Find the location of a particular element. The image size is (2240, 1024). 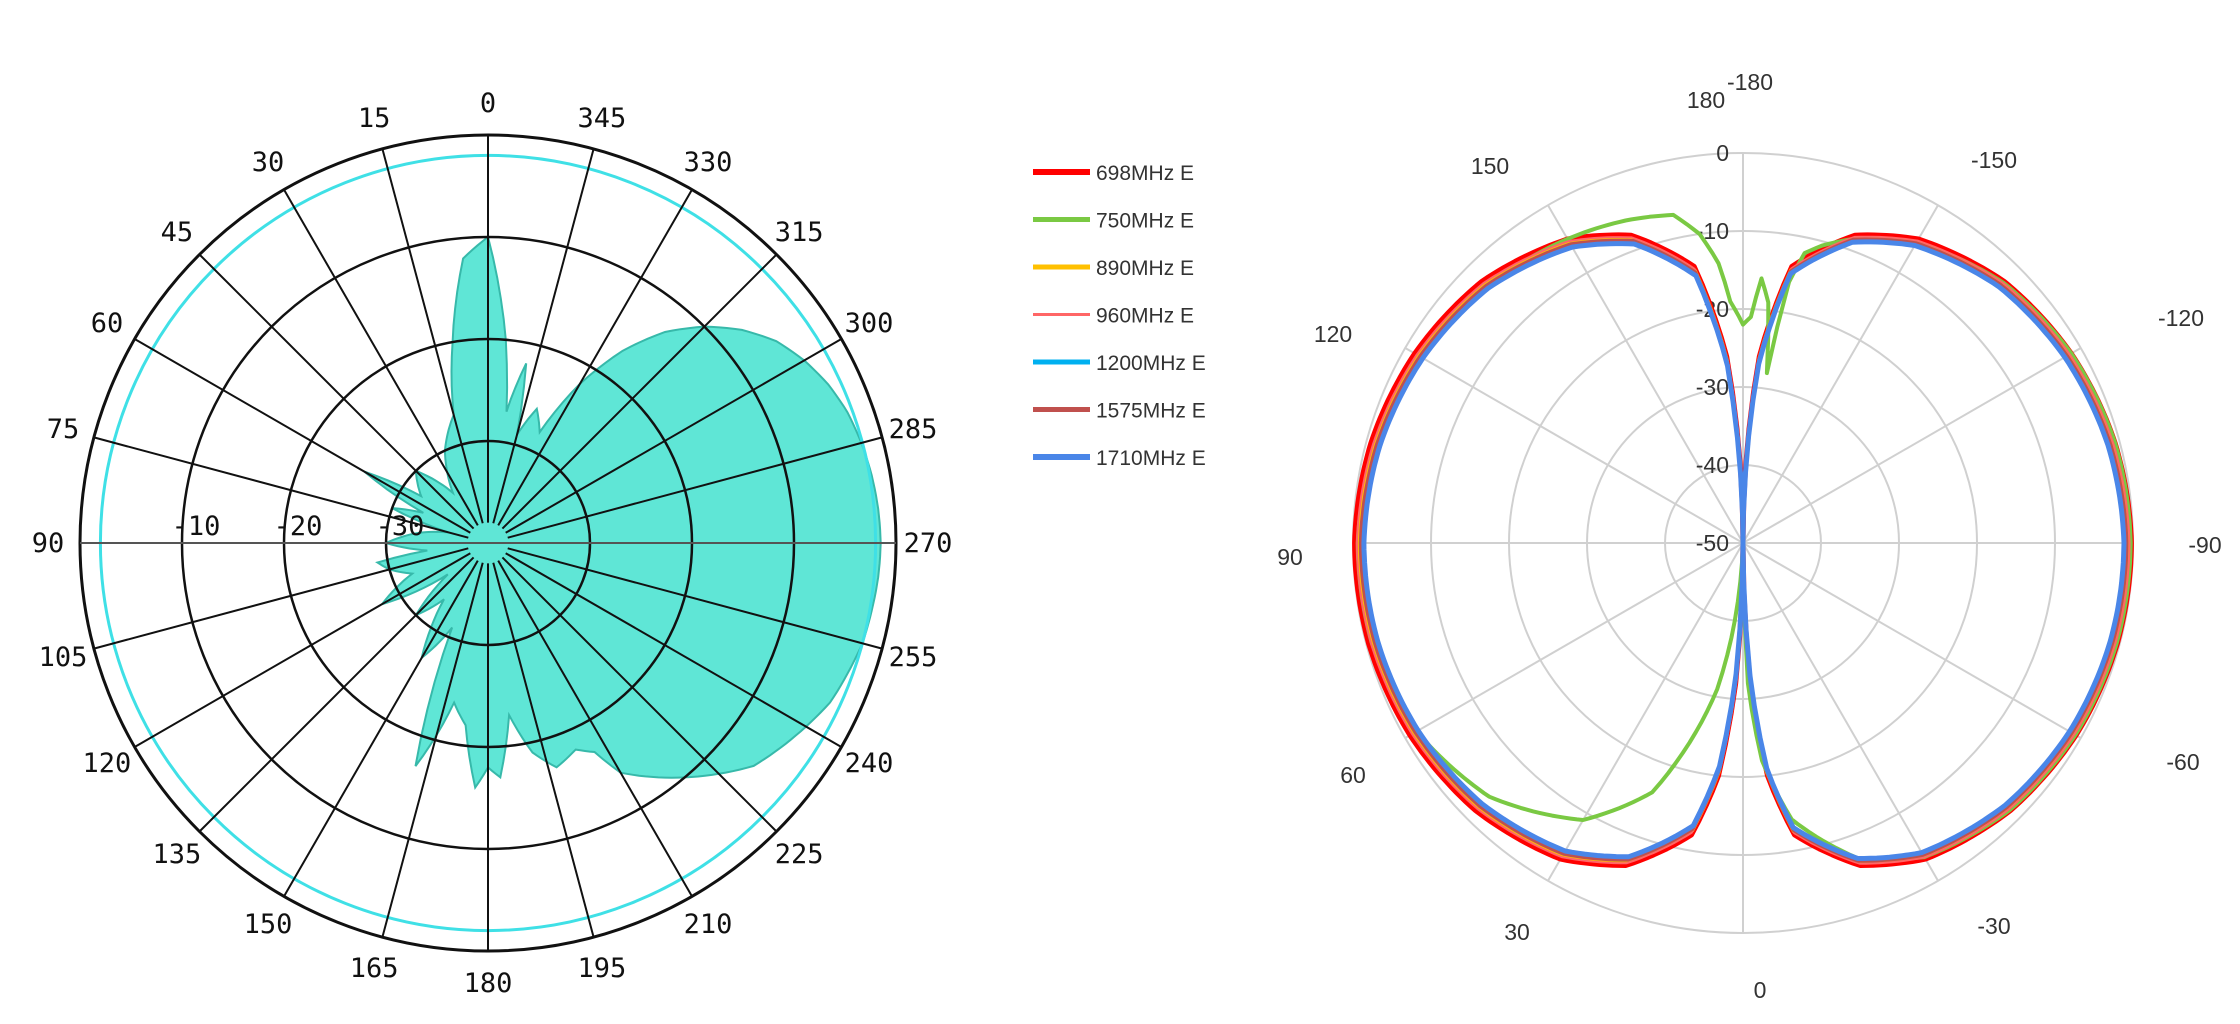

angle-tick-label: -180 is located at coordinates (1750, 82).